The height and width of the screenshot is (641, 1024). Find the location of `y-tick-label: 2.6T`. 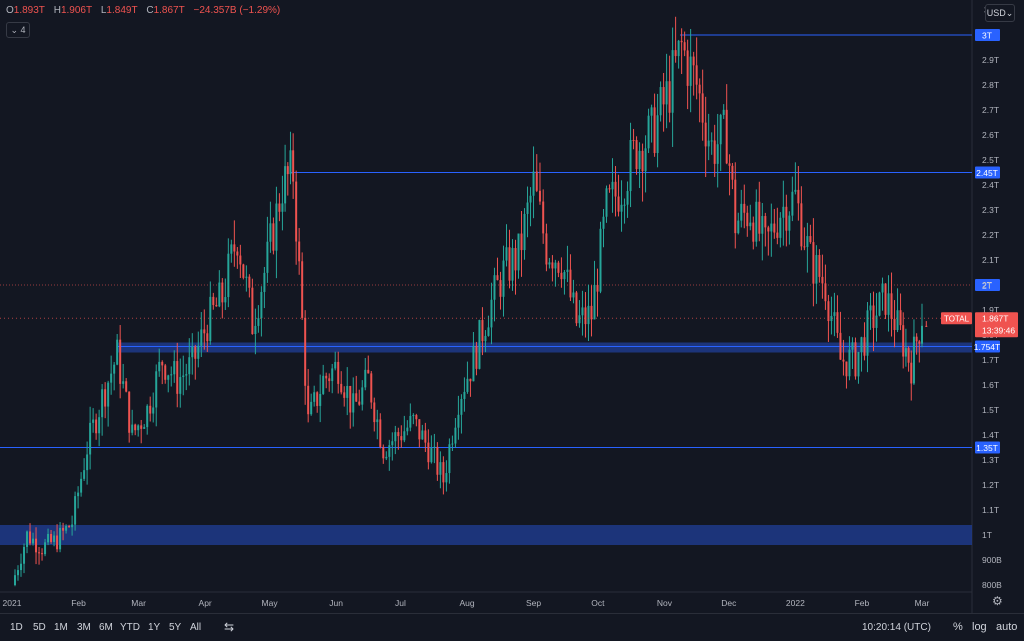

y-tick-label: 2.6T is located at coordinates (990, 135).